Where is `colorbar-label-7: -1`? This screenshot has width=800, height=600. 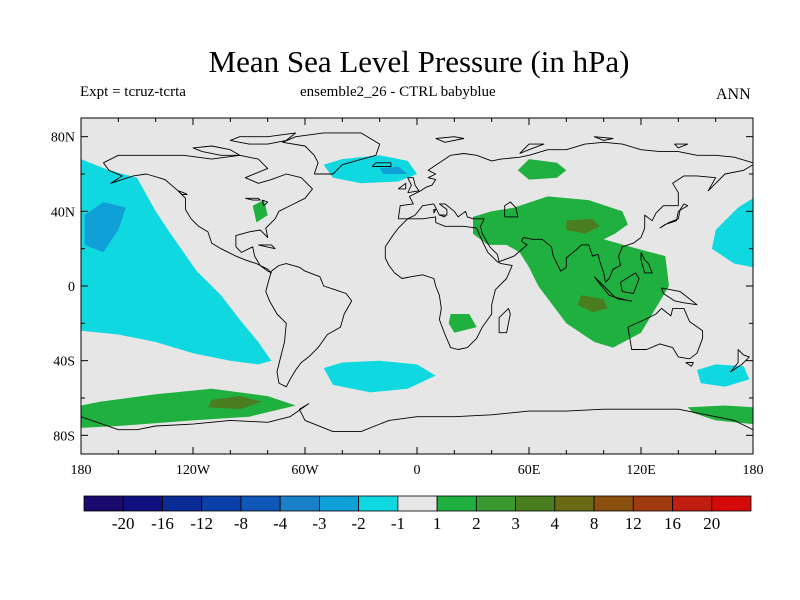
colorbar-label-7: -1 is located at coordinates (398, 523).